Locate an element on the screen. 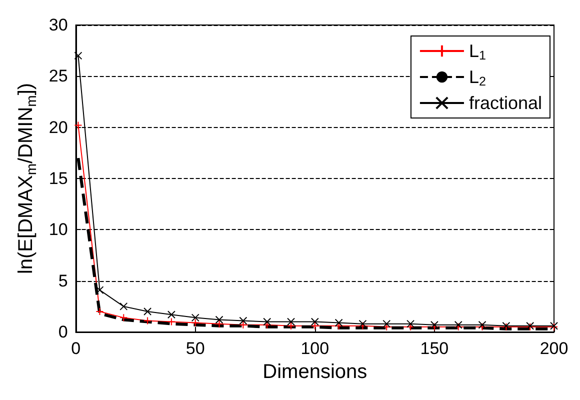 This screenshot has width=580, height=400. y-tick-label: 30 is located at coordinates (58, 25).